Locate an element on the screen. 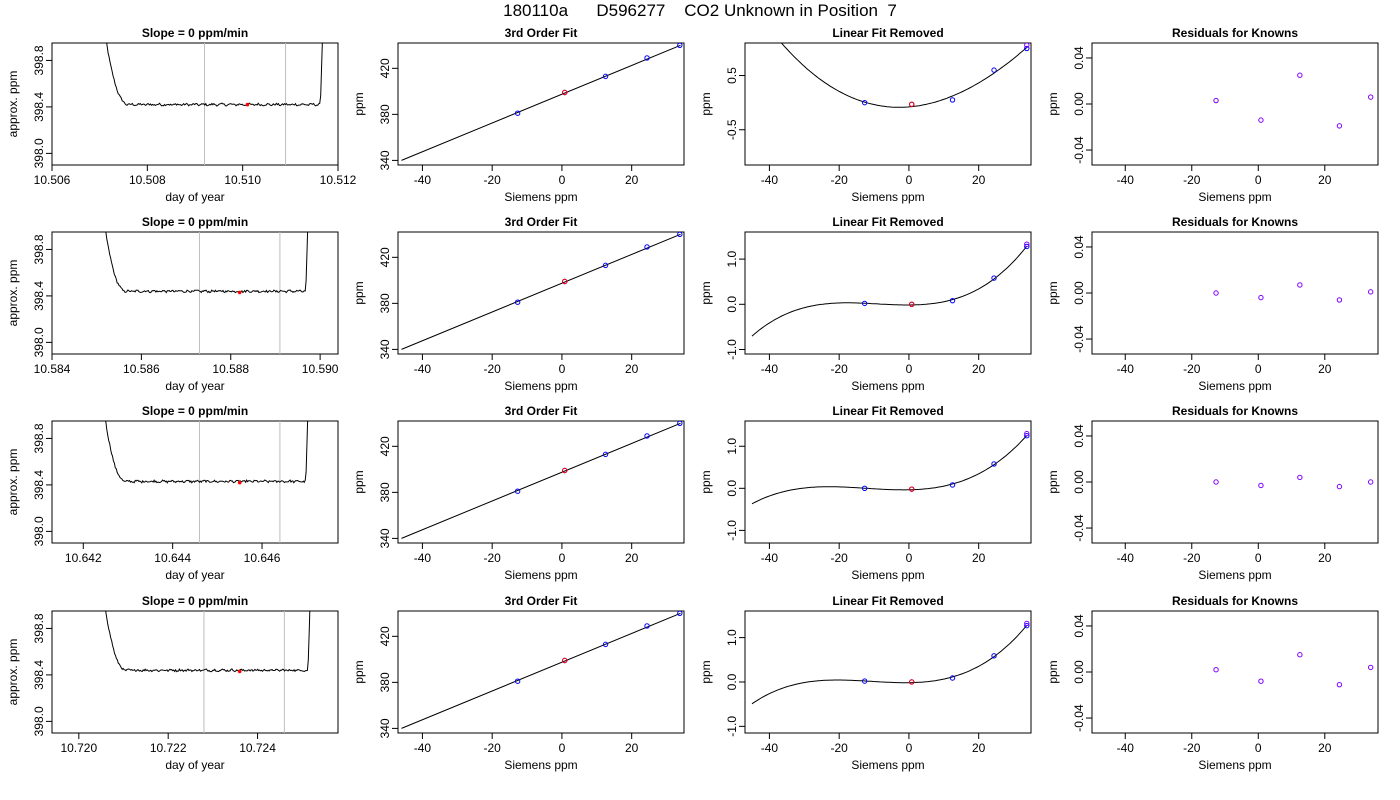 This screenshot has width=1400, height=800. y-tick-label: 398.8 is located at coordinates (39, 249).